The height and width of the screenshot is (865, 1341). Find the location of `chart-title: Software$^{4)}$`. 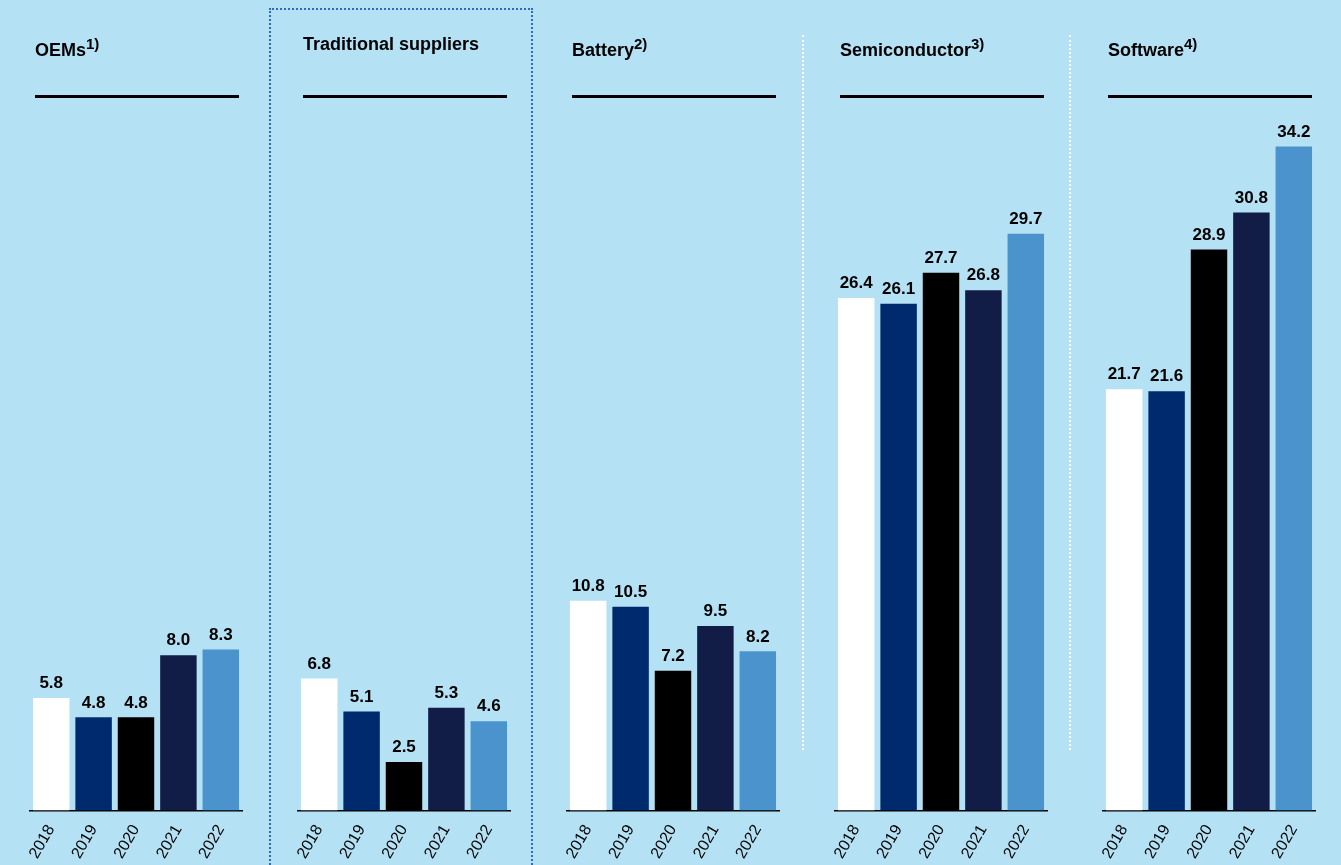

chart-title: Software$^{4)}$ is located at coordinates (1153, 48).